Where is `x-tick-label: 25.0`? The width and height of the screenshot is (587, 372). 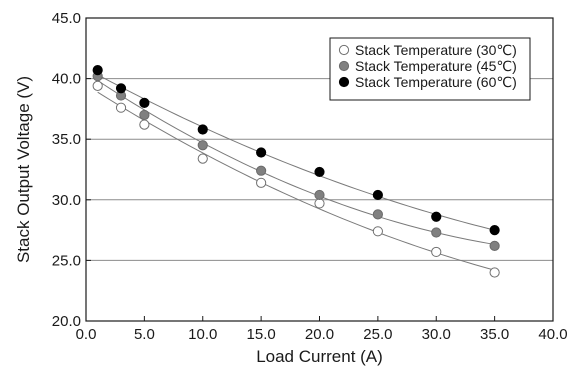
x-tick-label: 25.0 is located at coordinates (377, 334).